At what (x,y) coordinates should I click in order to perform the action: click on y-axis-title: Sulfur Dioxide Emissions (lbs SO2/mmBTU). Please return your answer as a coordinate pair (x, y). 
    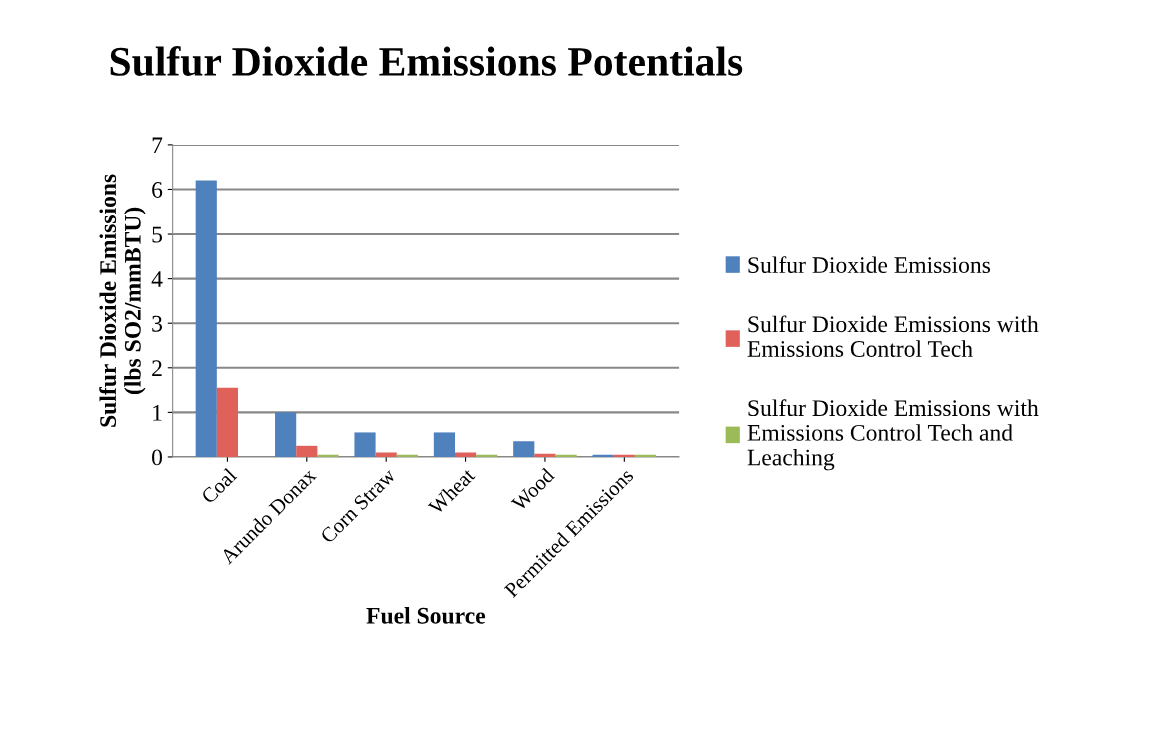
    Looking at the image, I should click on (122, 300).